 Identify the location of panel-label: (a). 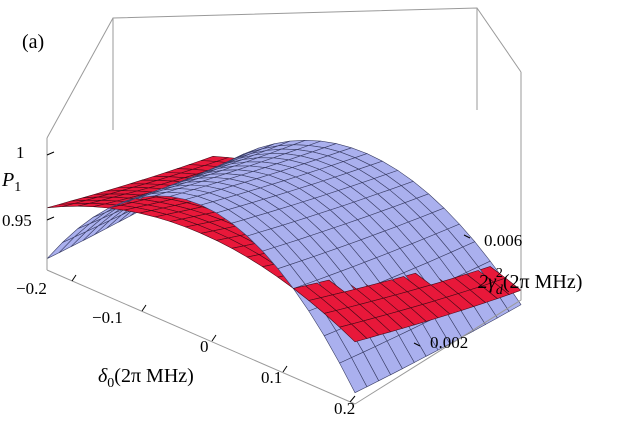
(33, 42).